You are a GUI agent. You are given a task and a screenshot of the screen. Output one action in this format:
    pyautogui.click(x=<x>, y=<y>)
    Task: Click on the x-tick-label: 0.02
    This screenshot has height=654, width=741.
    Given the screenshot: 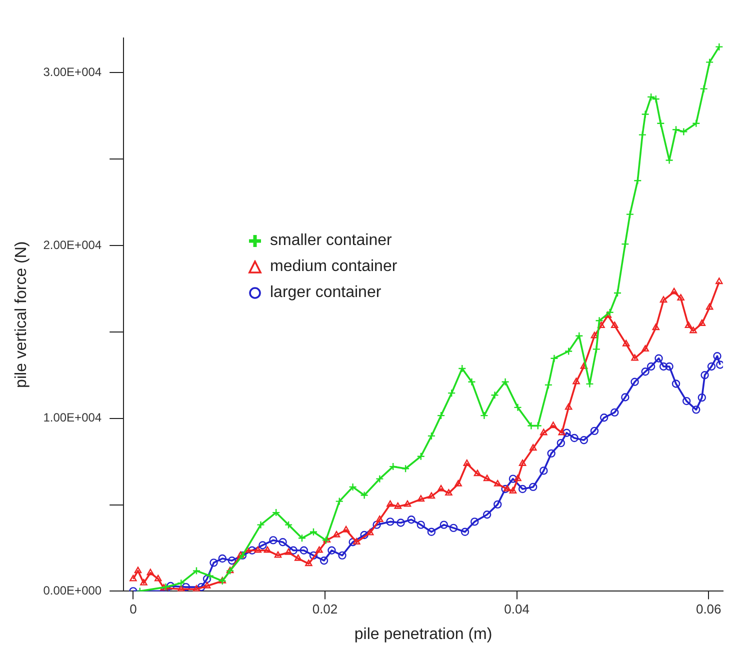 What is the action you would take?
    pyautogui.click(x=325, y=609)
    